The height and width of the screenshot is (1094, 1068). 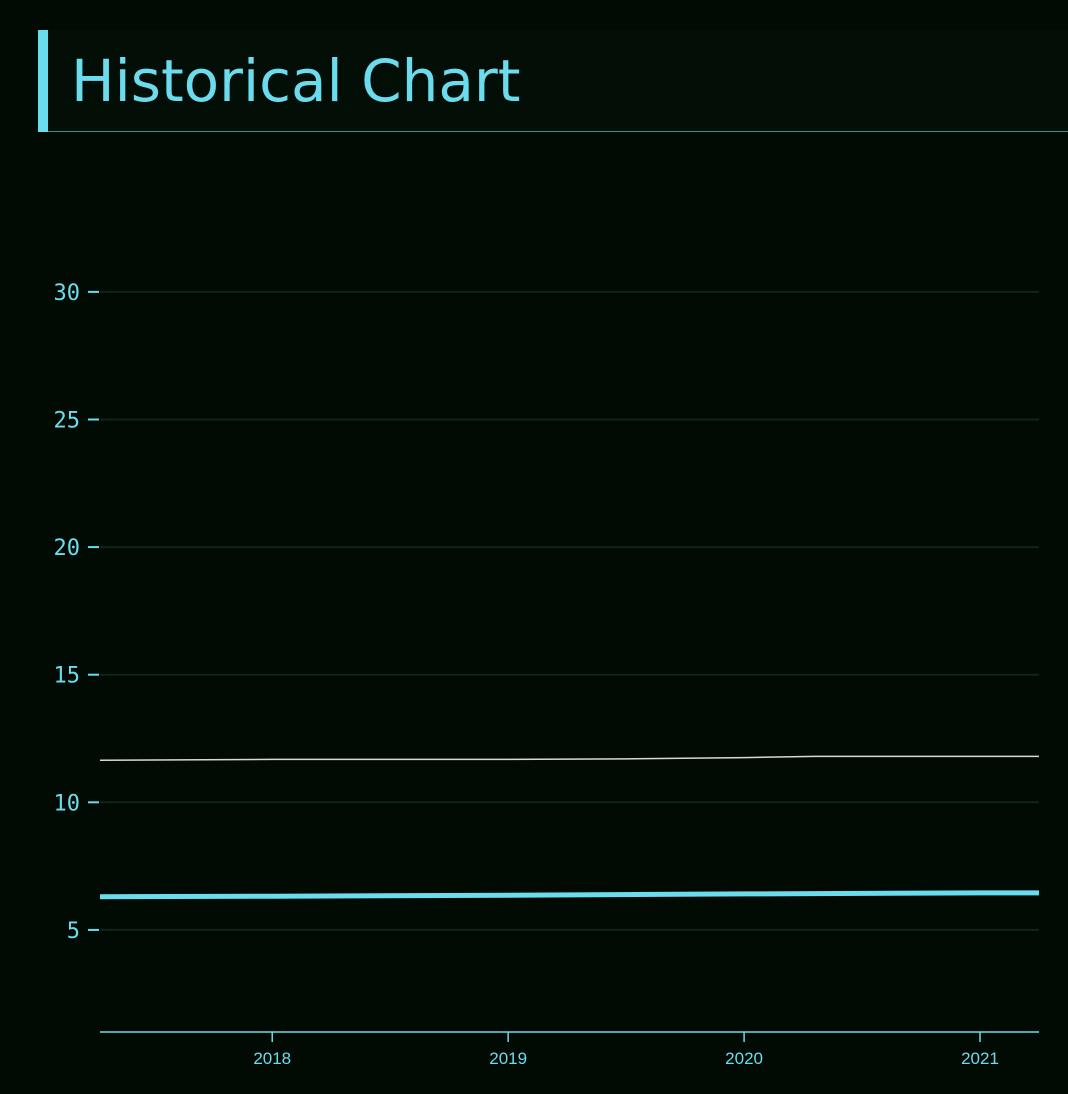 What do you see at coordinates (296, 81) in the screenshot?
I see `page-title: Historical Chart` at bounding box center [296, 81].